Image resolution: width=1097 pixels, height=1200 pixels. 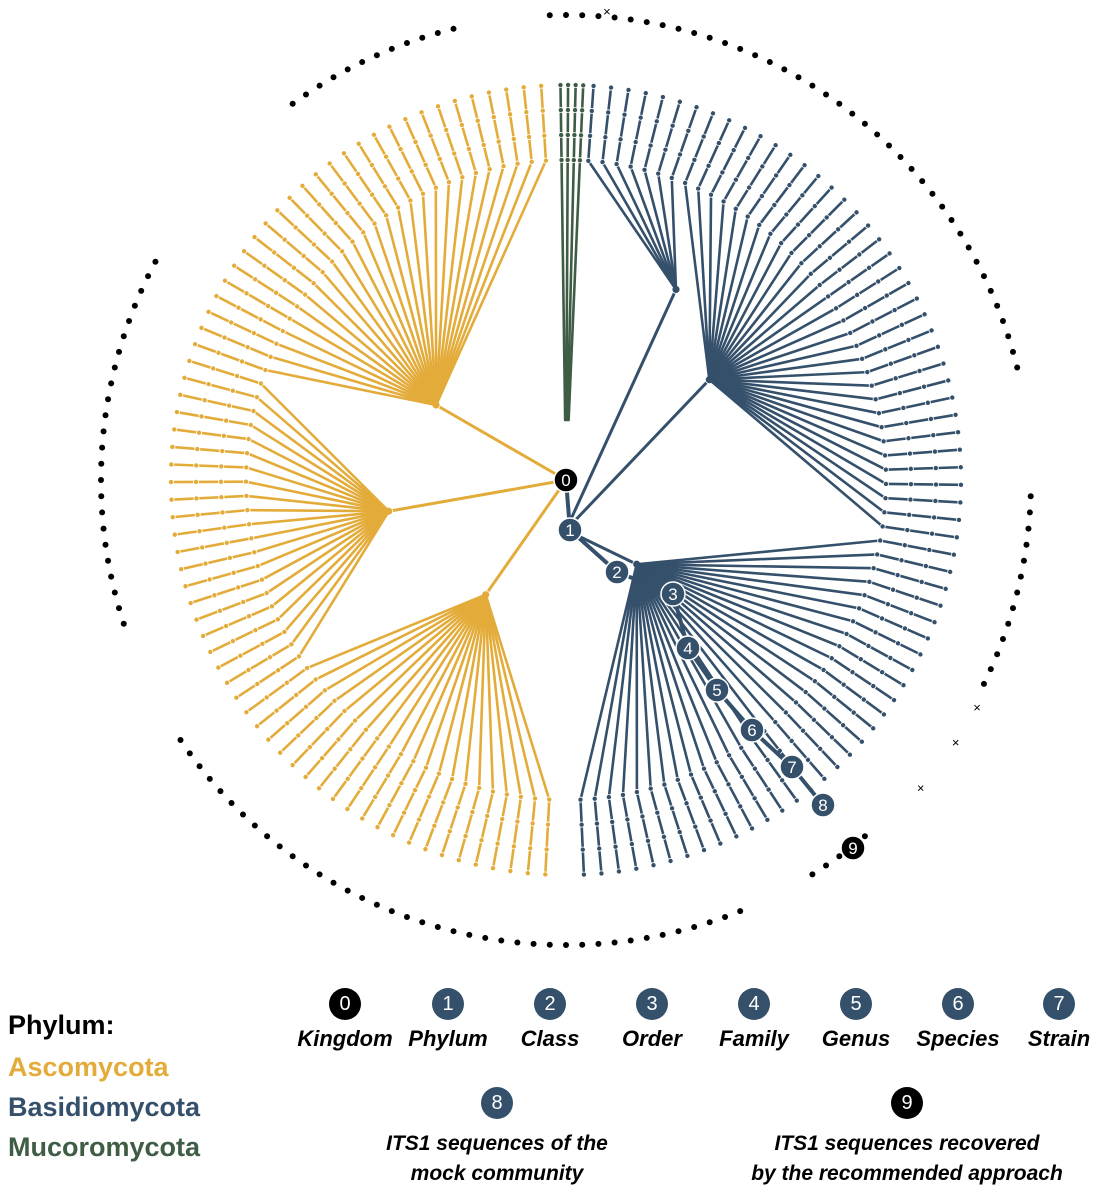 I want to click on rank-badge: 0, so click(x=345, y=1004).